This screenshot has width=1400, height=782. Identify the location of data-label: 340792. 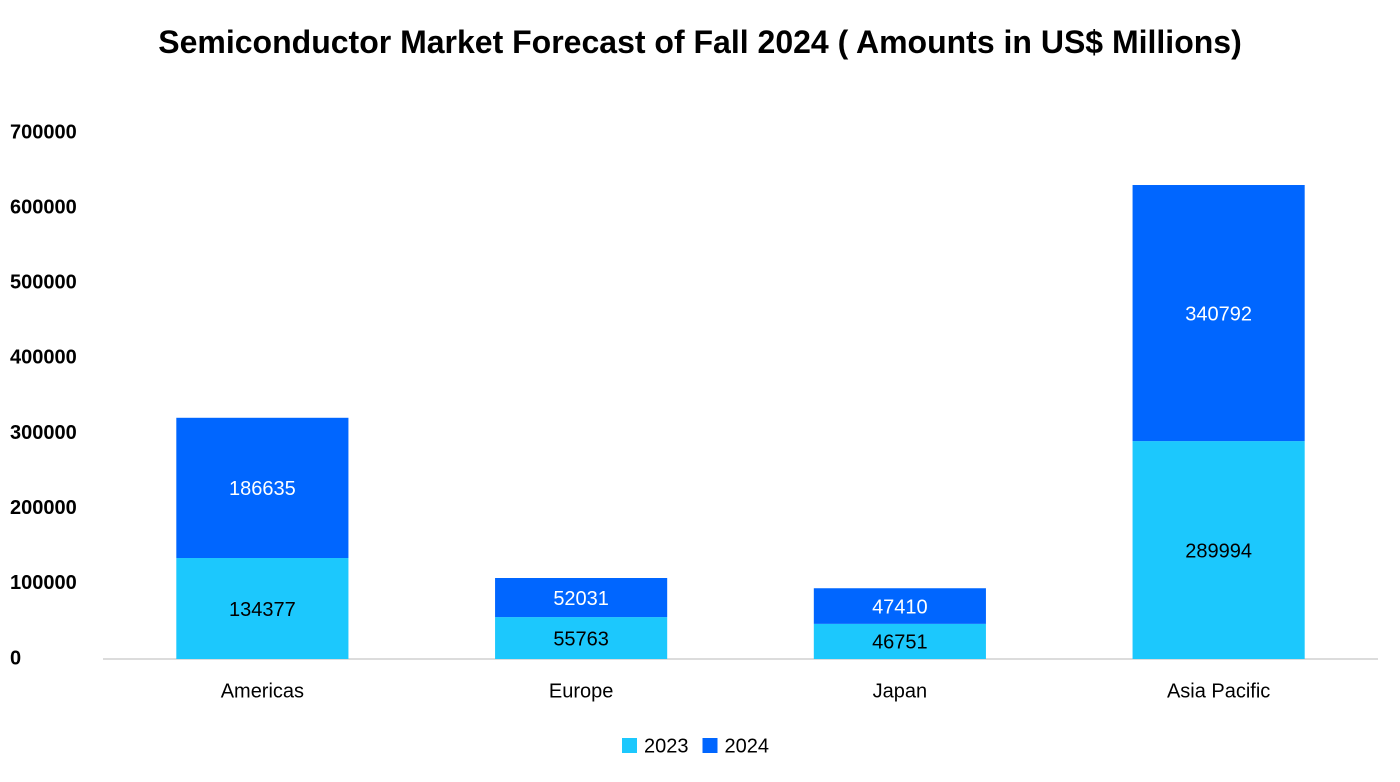
(1218, 314).